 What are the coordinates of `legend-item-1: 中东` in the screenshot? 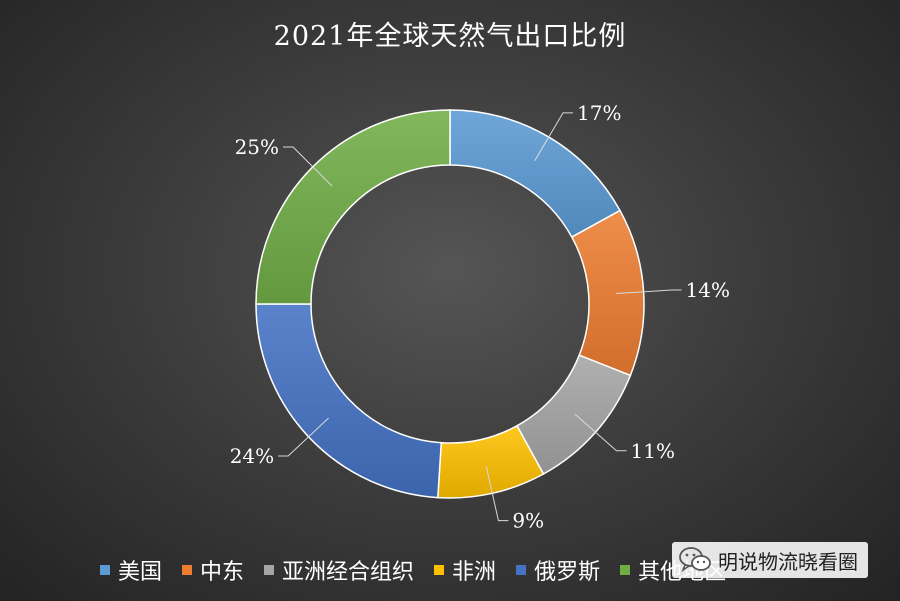 It's located at (213, 570).